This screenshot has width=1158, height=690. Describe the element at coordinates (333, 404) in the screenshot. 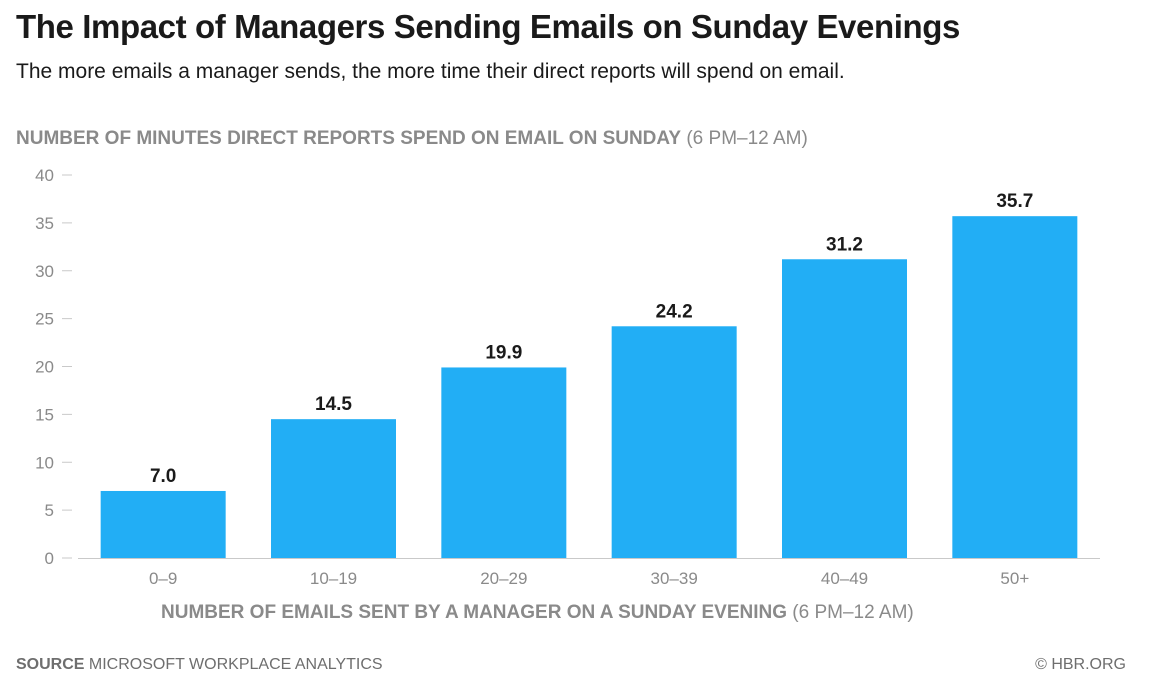

I see `bar-value-label: 14.5` at that location.